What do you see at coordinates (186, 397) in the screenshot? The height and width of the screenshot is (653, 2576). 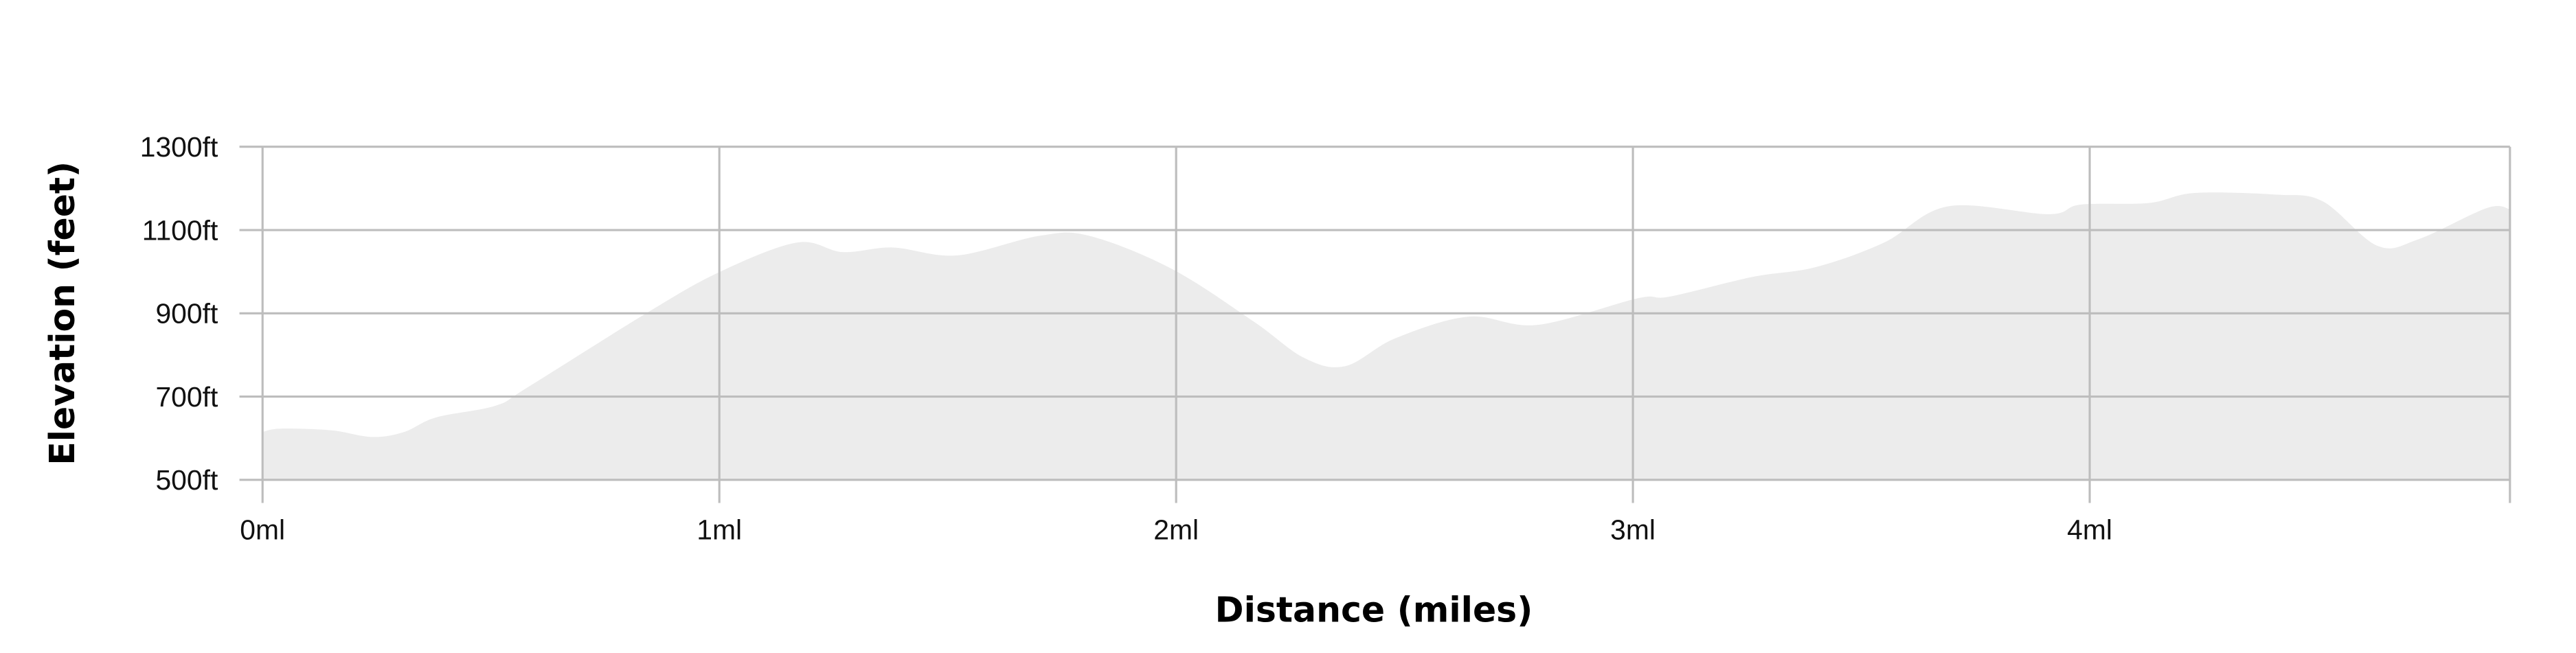 I see `y-tick-label: 700ft` at bounding box center [186, 397].